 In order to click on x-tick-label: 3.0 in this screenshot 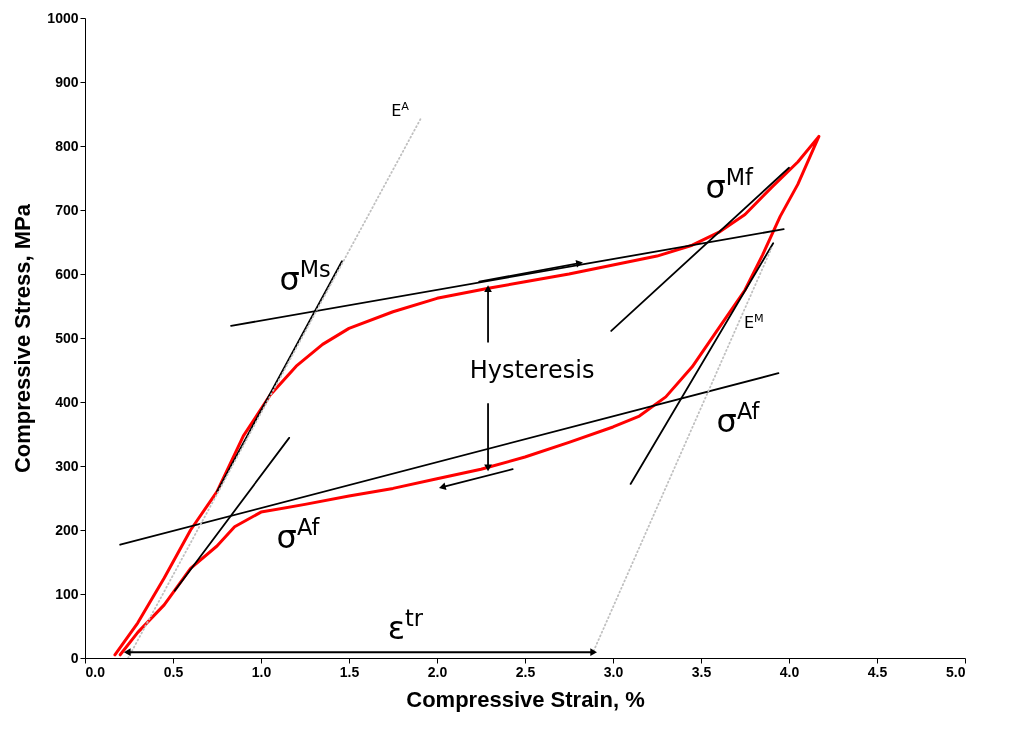, I will do `click(613, 671)`.